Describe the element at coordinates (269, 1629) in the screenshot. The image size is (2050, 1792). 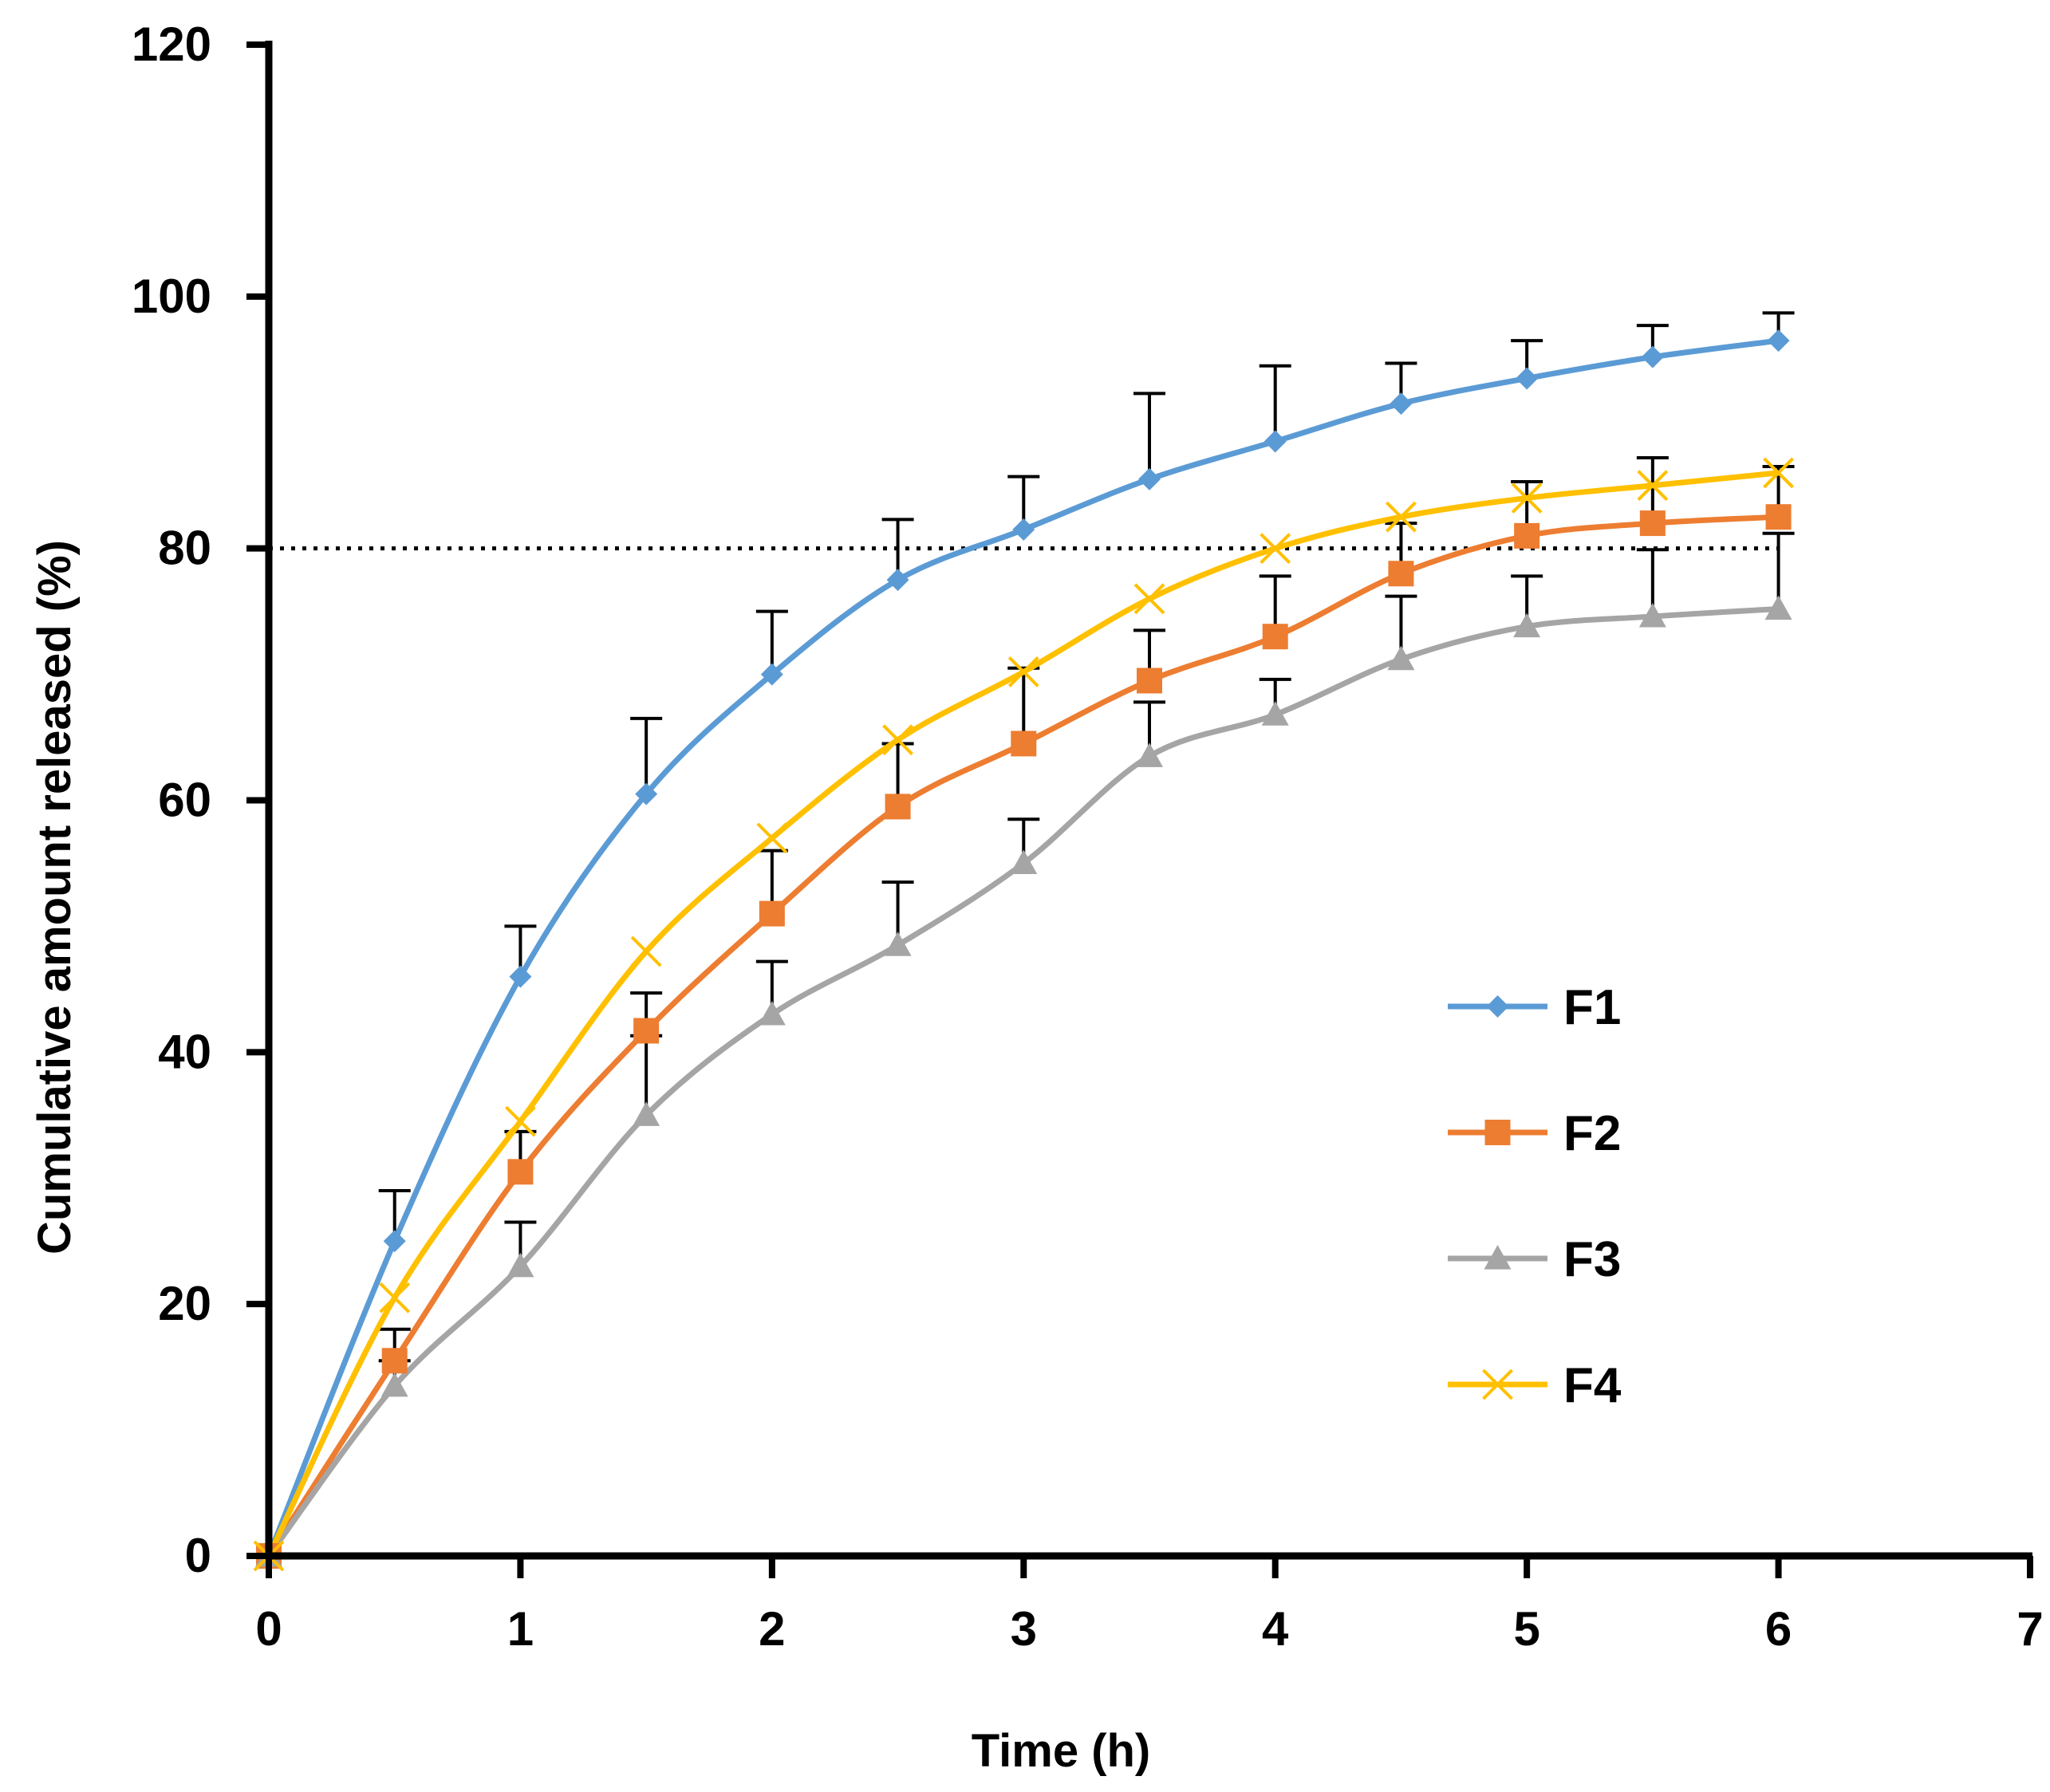
I see `x-tick-label: 0` at that location.